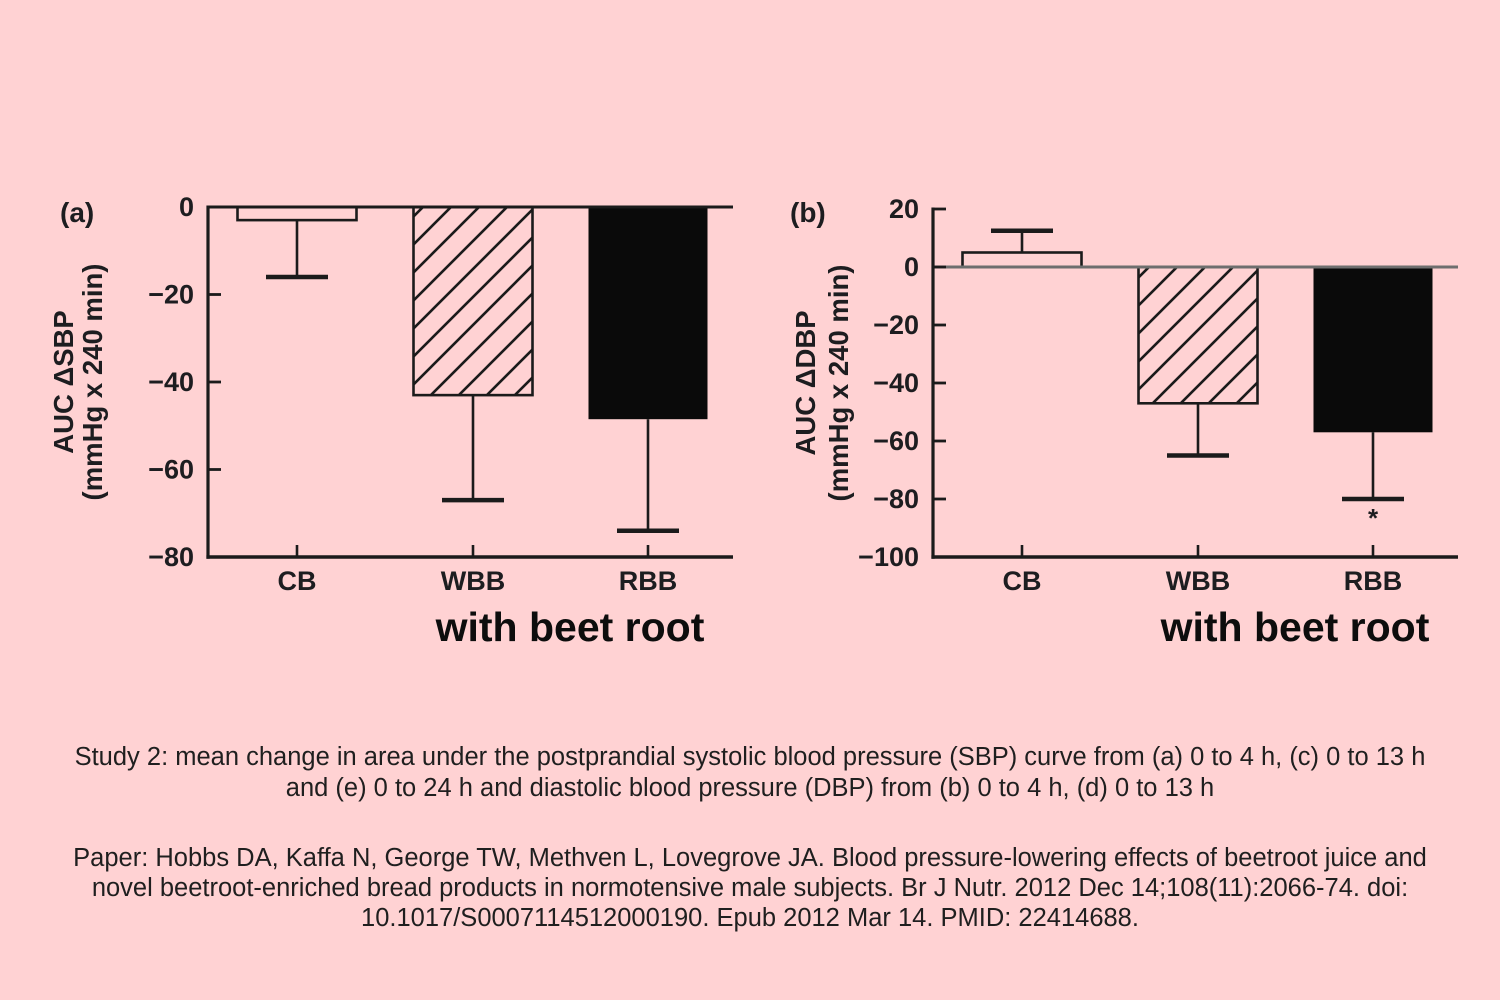 This screenshot has height=1000, width=1500. What do you see at coordinates (1373, 518) in the screenshot?
I see `sig-marker-rbb: *` at bounding box center [1373, 518].